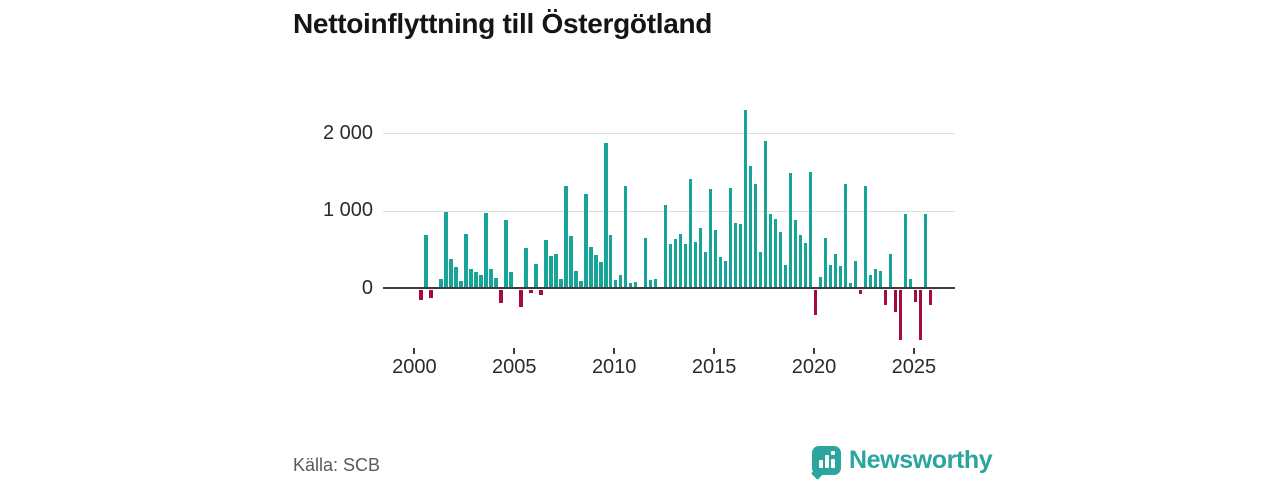 The width and height of the screenshot is (1280, 480). What do you see at coordinates (337, 465) in the screenshot?
I see `source-caption: Källa: SCB` at bounding box center [337, 465].